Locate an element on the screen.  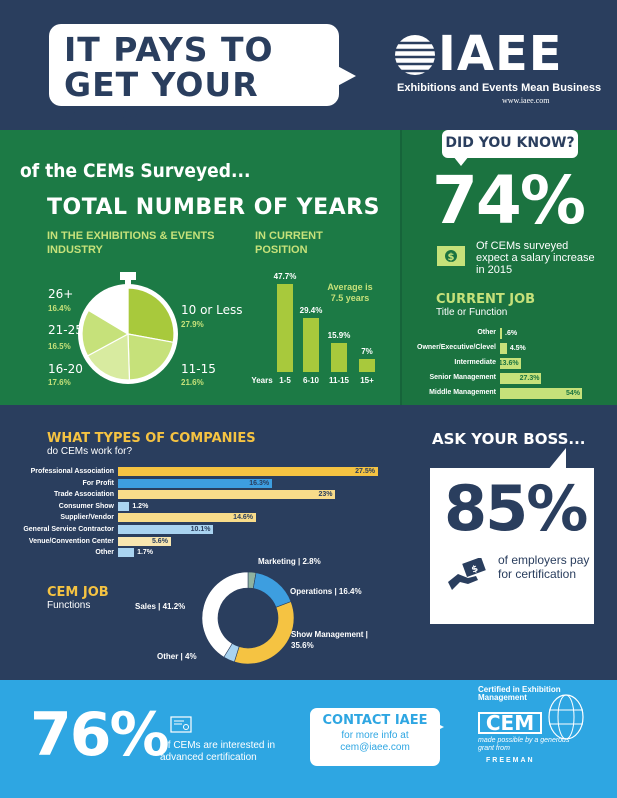
donut-label-other: Other | 4% is located at coordinates (177, 656).